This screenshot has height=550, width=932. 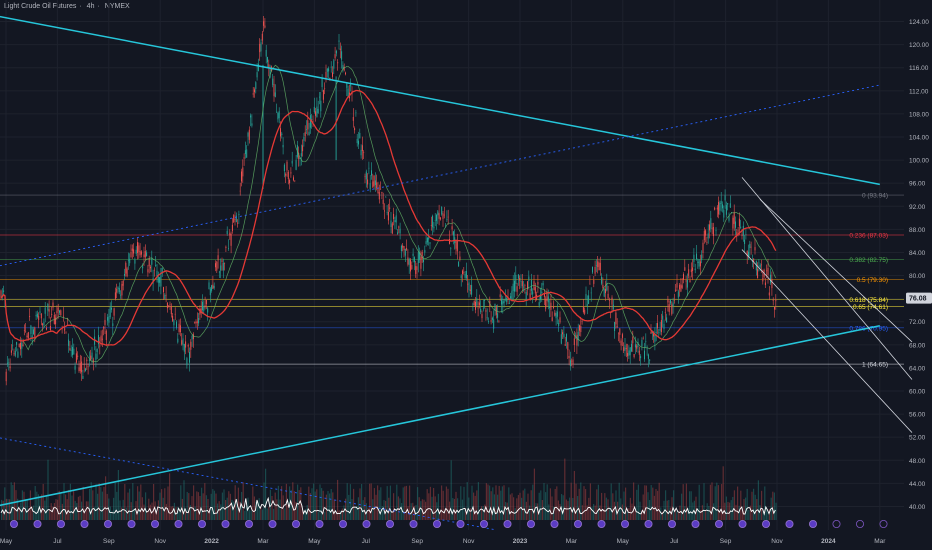 What do you see at coordinates (726, 541) in the screenshot?
I see `time-tick-label: Sep` at bounding box center [726, 541].